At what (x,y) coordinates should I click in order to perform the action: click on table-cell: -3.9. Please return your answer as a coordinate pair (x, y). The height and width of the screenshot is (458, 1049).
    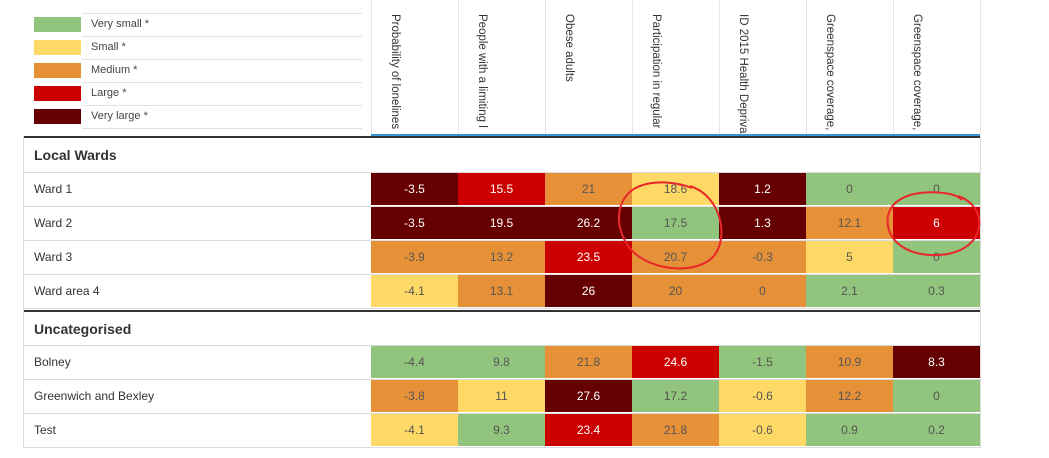
    Looking at the image, I should click on (414, 257).